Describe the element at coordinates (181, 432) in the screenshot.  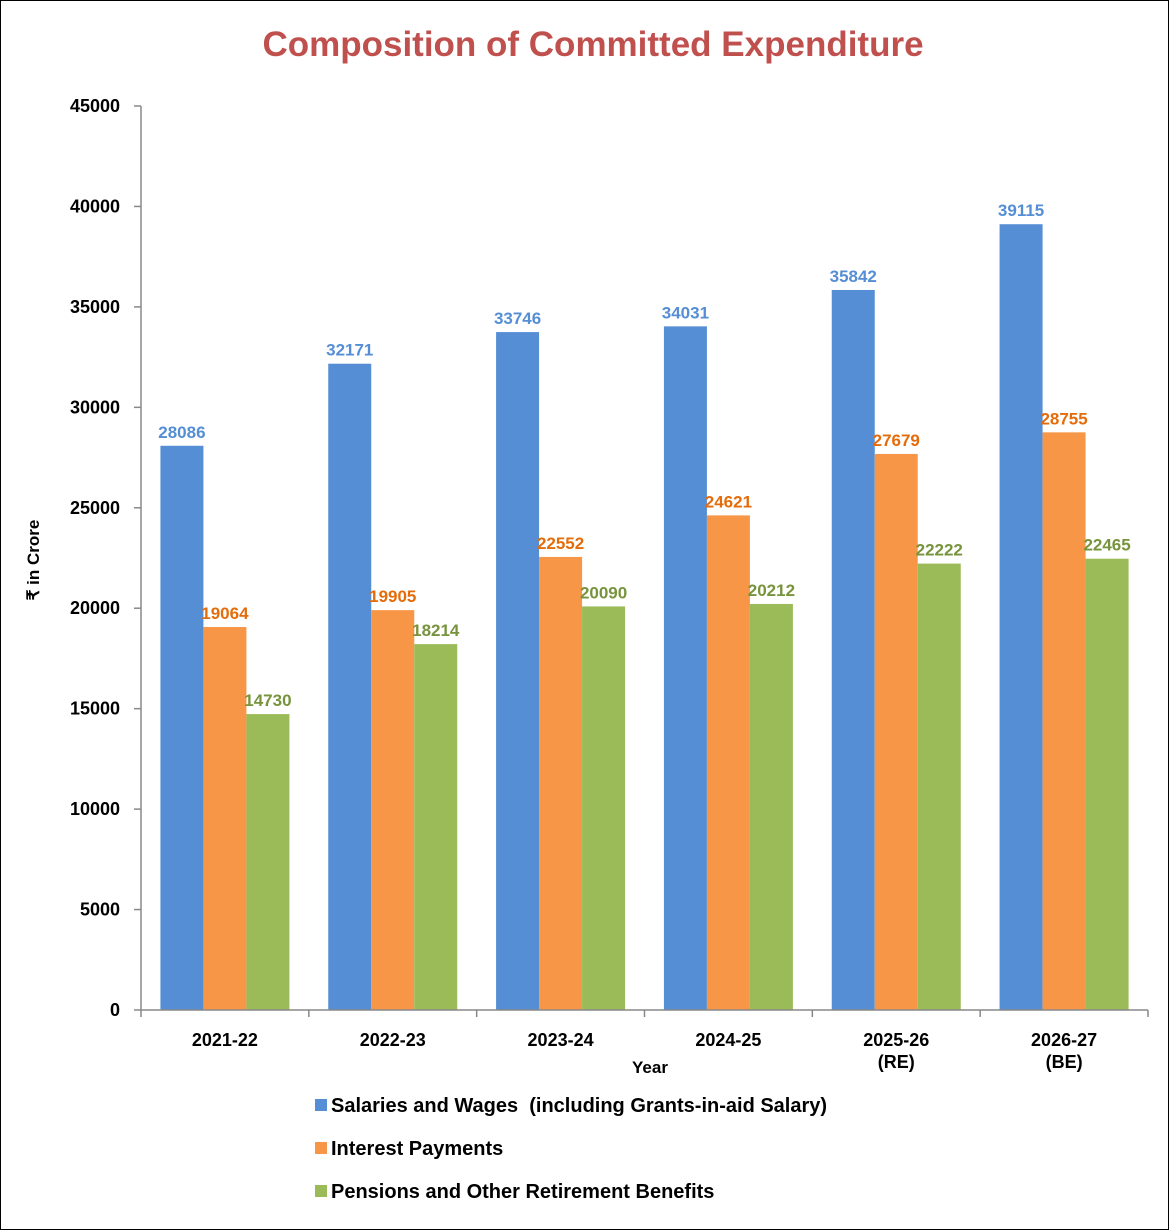
I see `data-label: 28086` at that location.